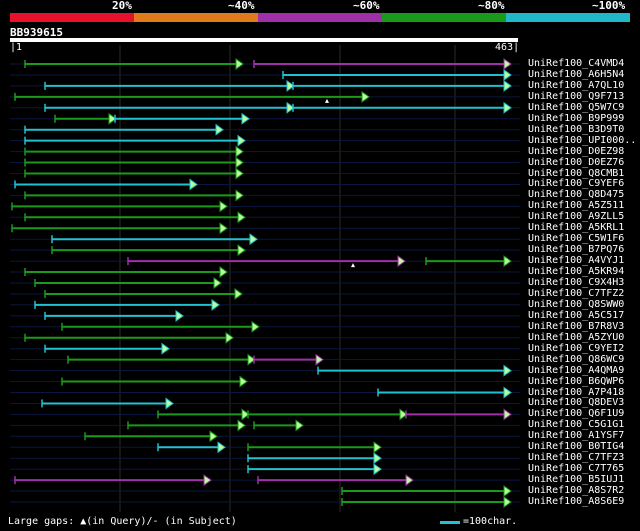 This screenshot has width=640, height=531. I want to click on hit-label: UniRef100_Q9F713, so click(576, 96).